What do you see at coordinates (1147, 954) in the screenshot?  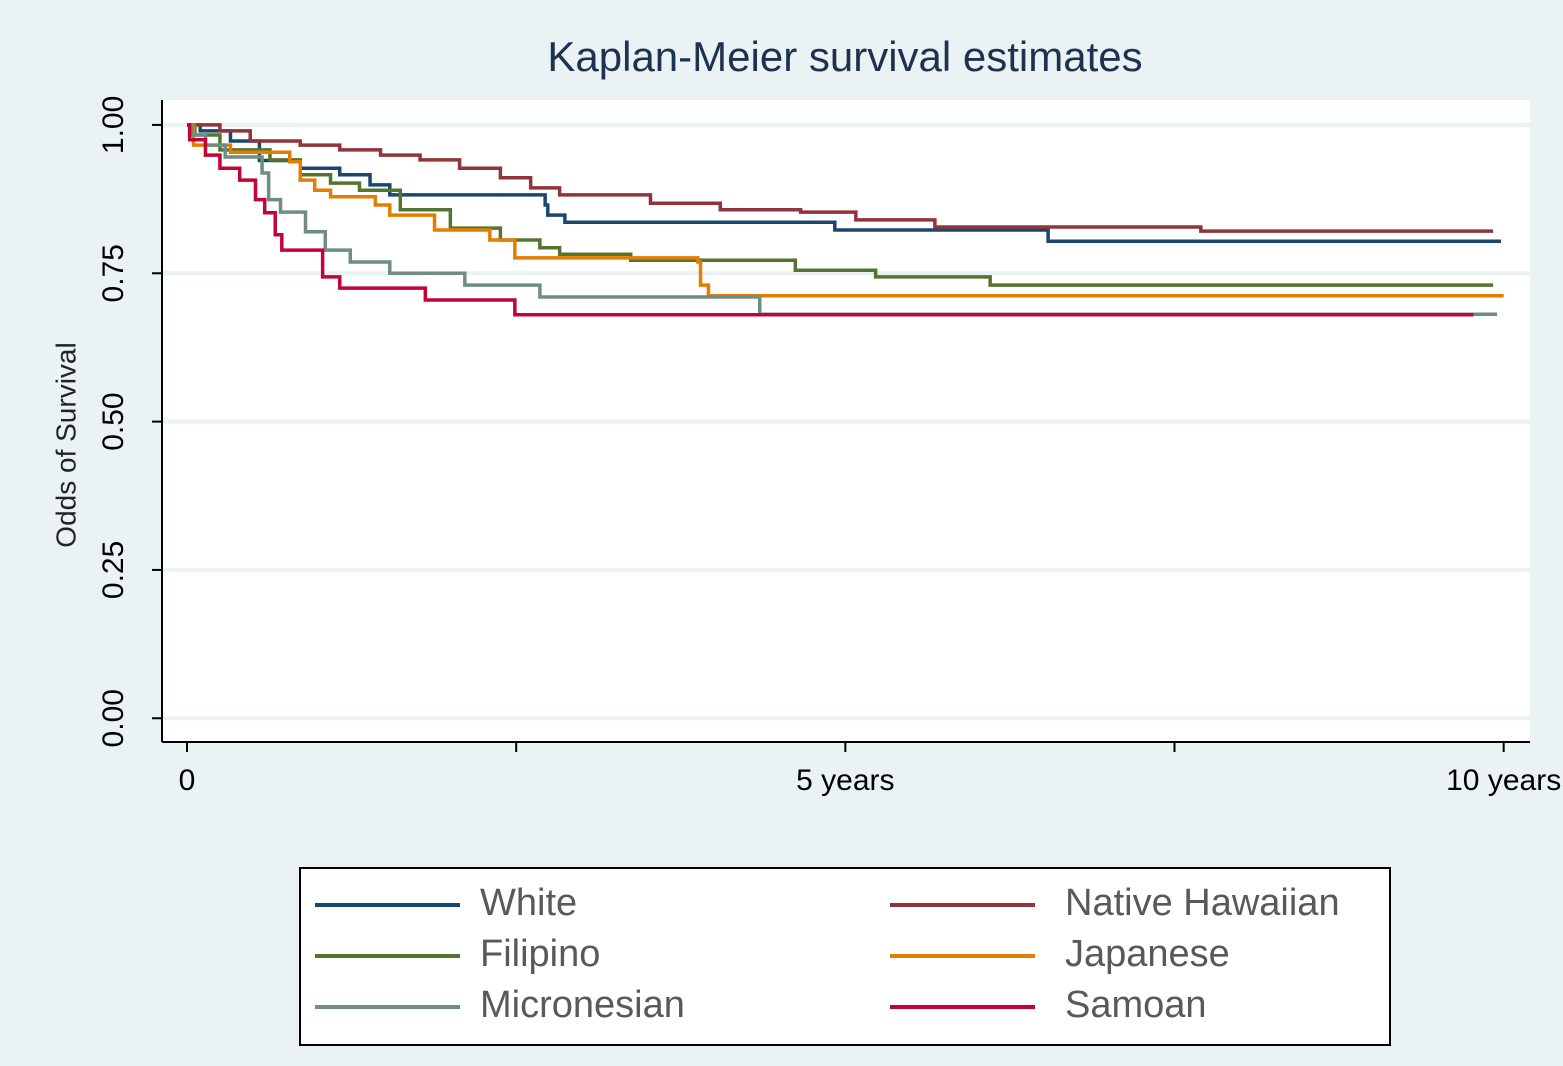 I see `legend-label: Japanese` at bounding box center [1147, 954].